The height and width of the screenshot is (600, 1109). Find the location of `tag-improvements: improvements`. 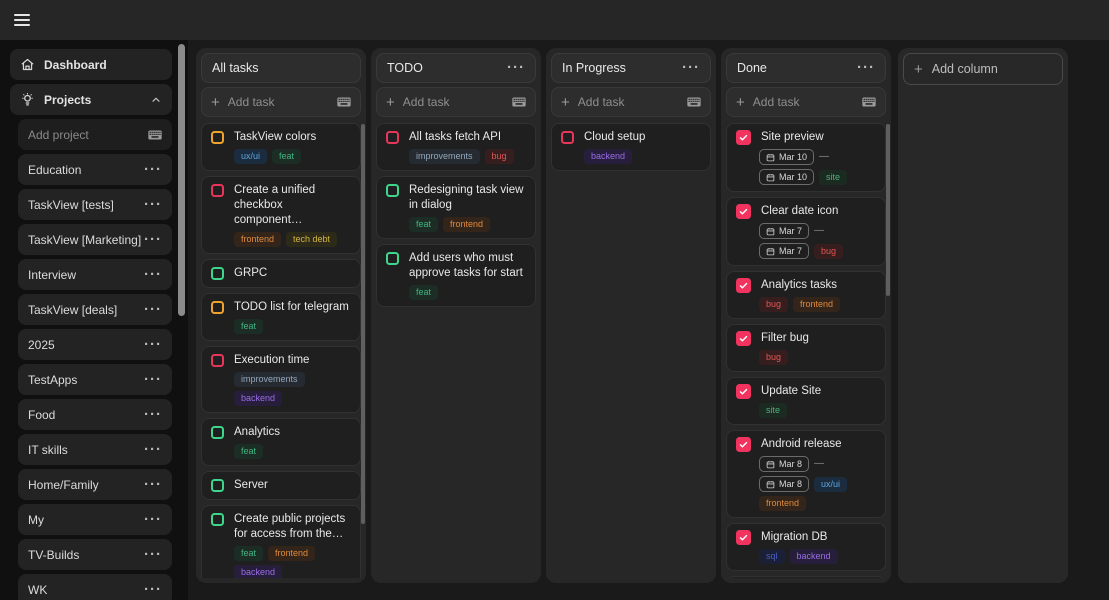

tag-improvements: improvements is located at coordinates (444, 156).